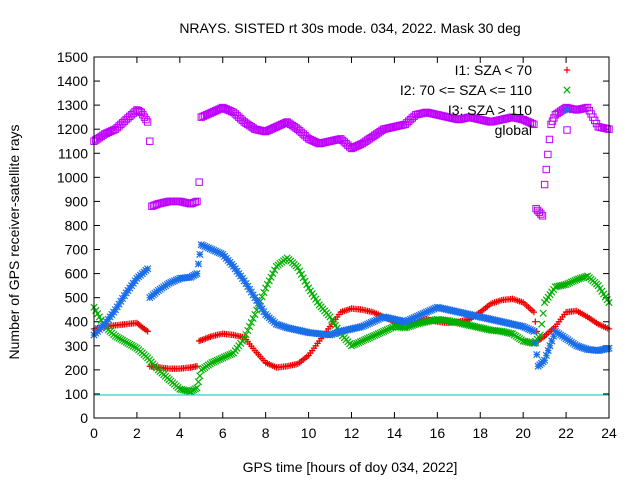 The height and width of the screenshot is (480, 640). What do you see at coordinates (77, 322) in the screenshot?
I see `y-tick-label: 400` at bounding box center [77, 322].